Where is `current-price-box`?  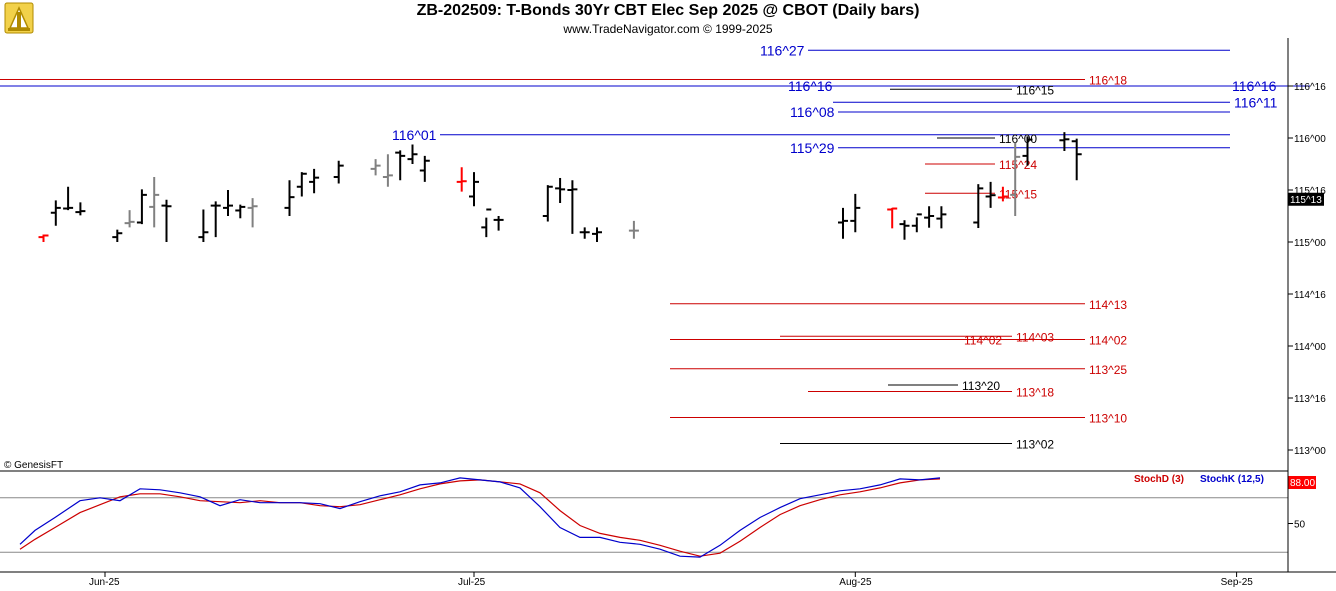
current-price-box is located at coordinates (1306, 199).